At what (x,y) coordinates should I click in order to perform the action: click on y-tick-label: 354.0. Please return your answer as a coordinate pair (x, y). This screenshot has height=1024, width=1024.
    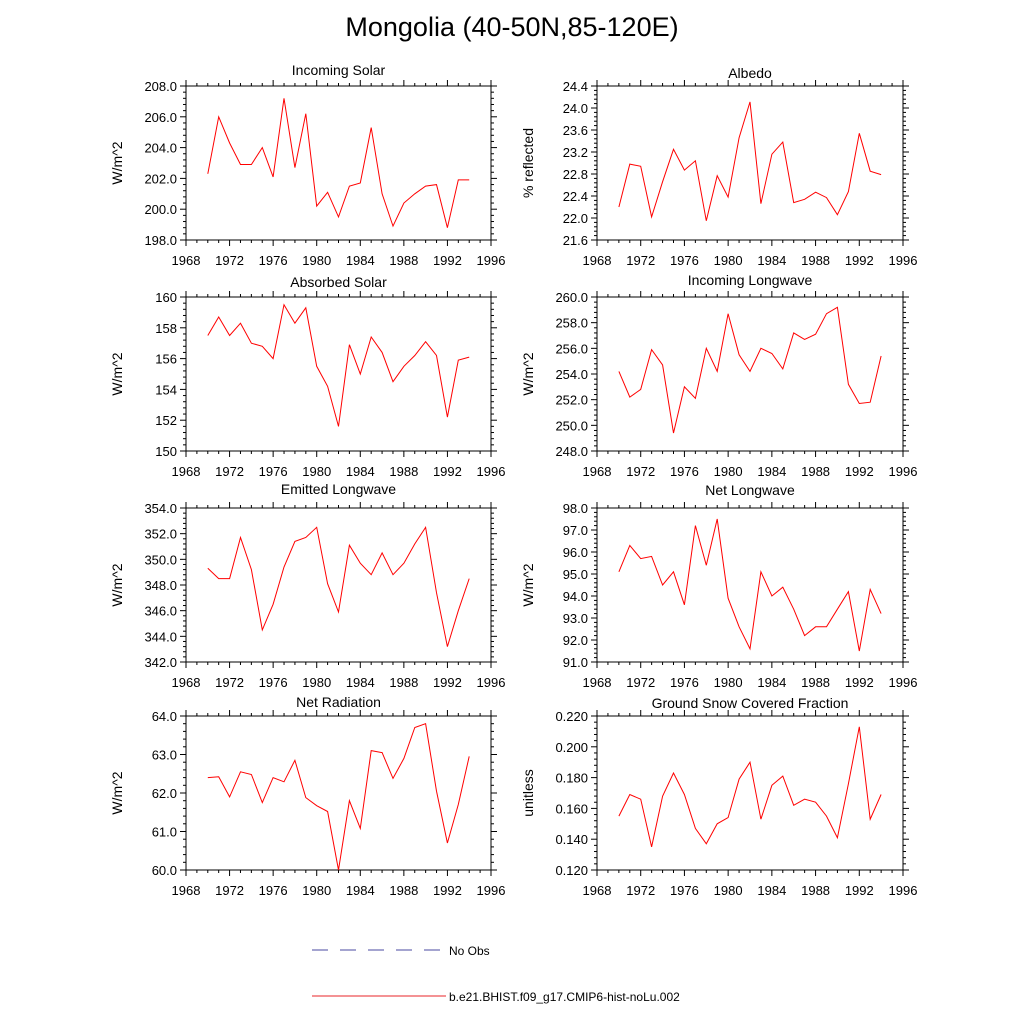
    Looking at the image, I should click on (160, 508).